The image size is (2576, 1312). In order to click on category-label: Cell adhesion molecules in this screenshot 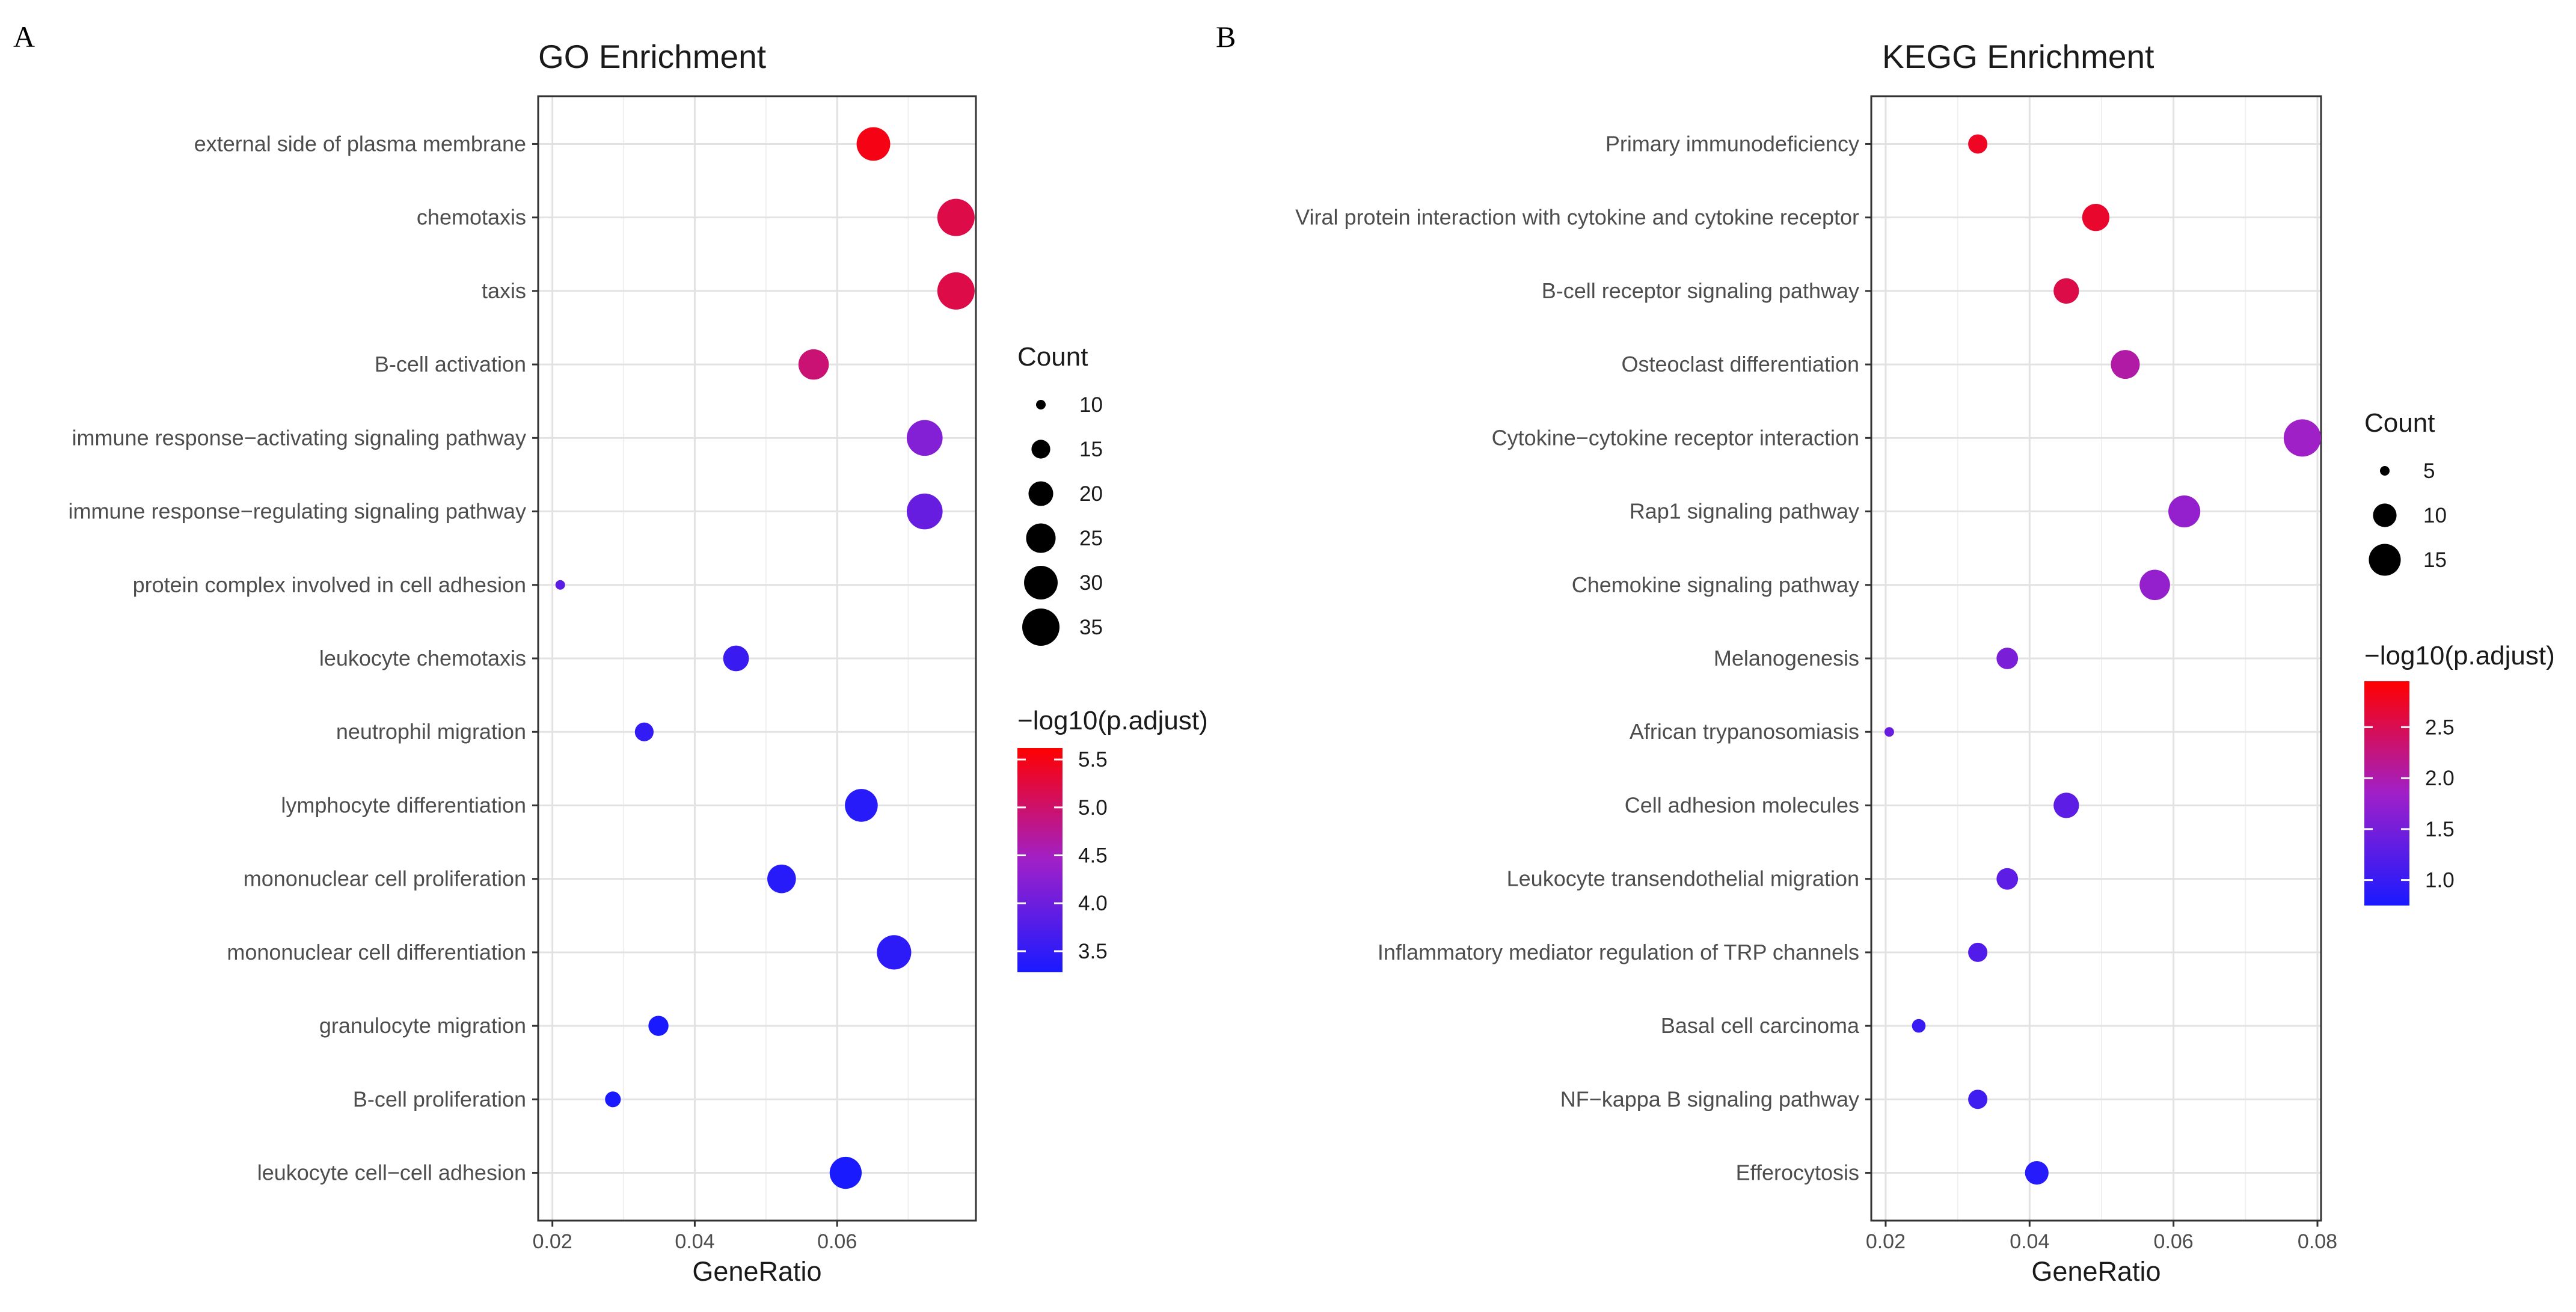, I will do `click(1742, 804)`.